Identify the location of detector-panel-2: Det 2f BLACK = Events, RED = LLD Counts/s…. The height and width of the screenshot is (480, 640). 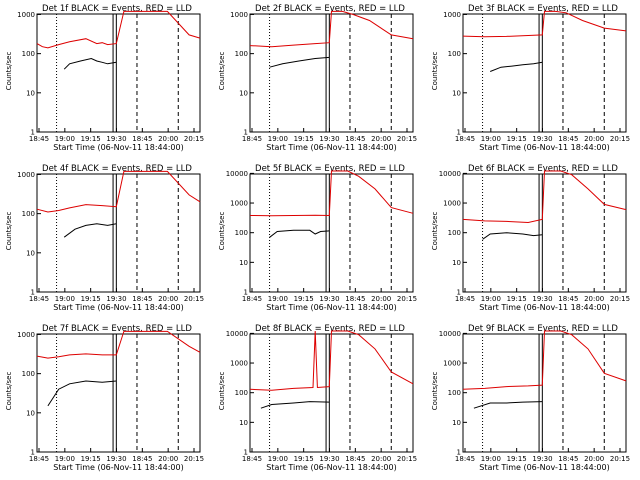
(319, 80).